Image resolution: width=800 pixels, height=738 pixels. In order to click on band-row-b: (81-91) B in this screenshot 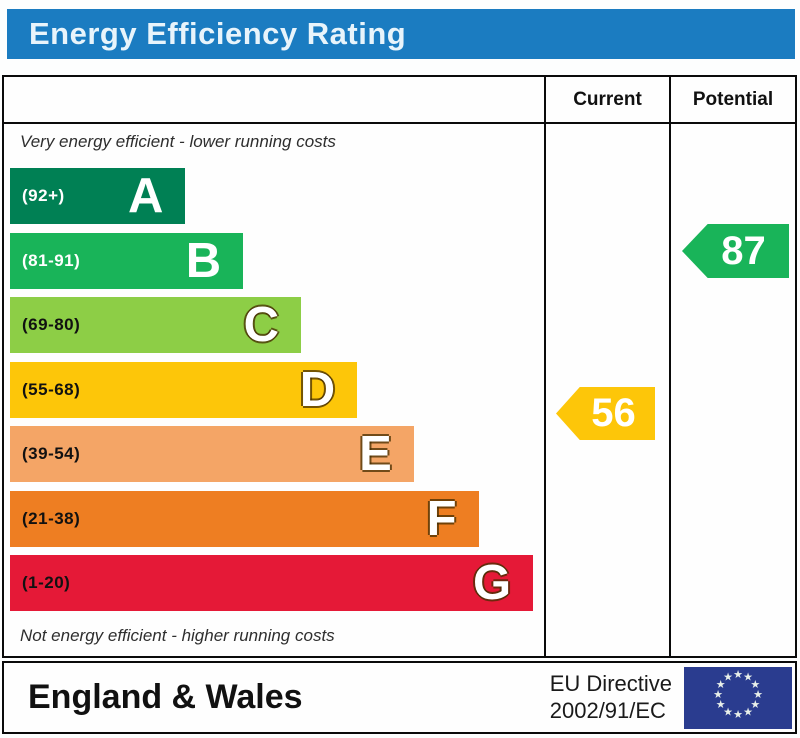, I will do `click(275, 260)`.